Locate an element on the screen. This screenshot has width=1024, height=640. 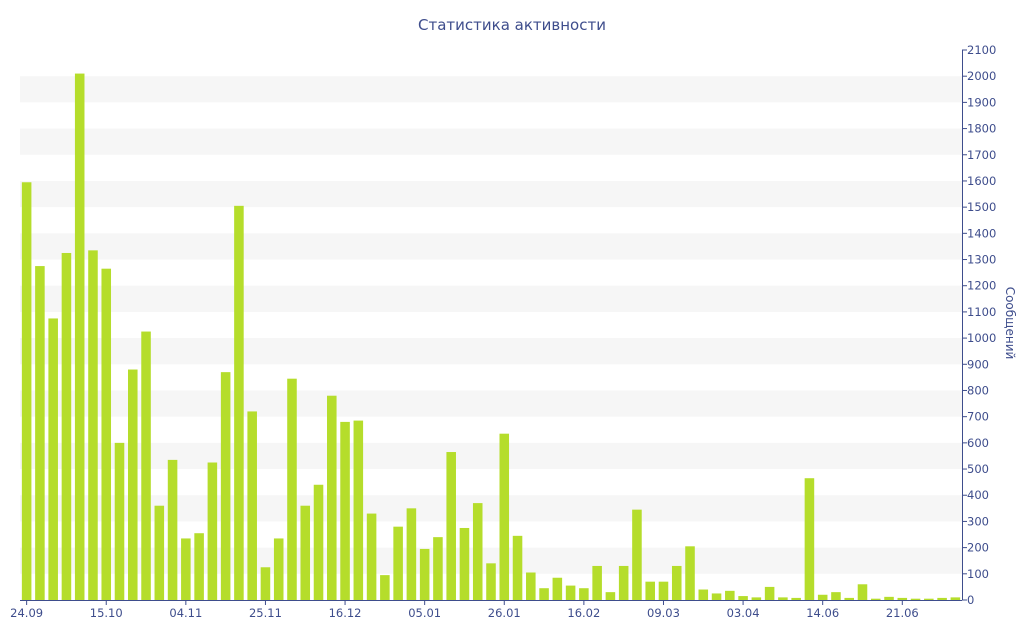
y-tick-label: 1500 is located at coordinates (981, 207).